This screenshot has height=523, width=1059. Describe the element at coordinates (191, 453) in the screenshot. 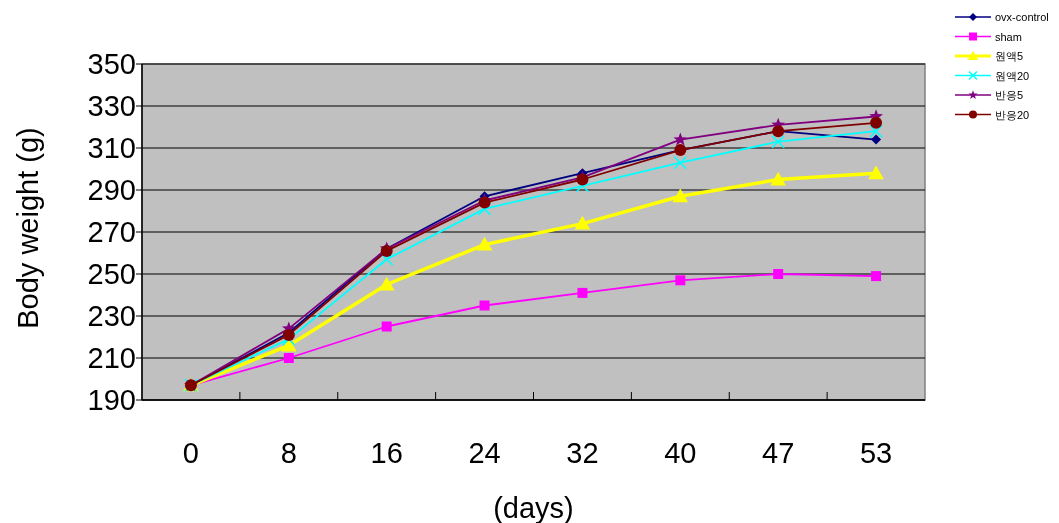

I see `x-tick-label: 0` at that location.